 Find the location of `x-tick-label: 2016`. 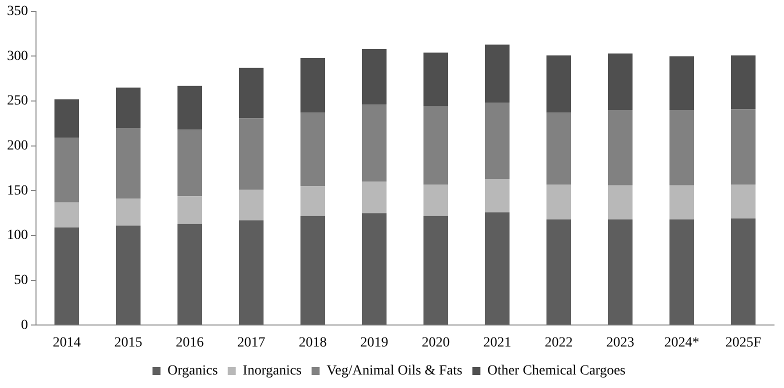

x-tick-label: 2016 is located at coordinates (190, 342).